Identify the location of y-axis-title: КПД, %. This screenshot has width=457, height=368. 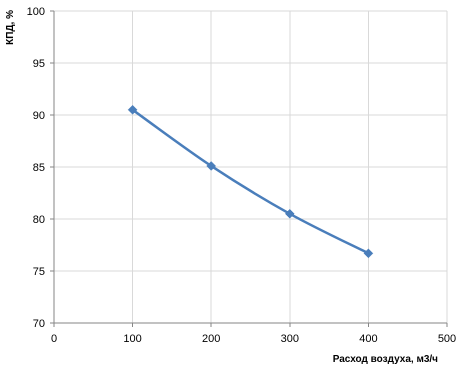
(10, 27).